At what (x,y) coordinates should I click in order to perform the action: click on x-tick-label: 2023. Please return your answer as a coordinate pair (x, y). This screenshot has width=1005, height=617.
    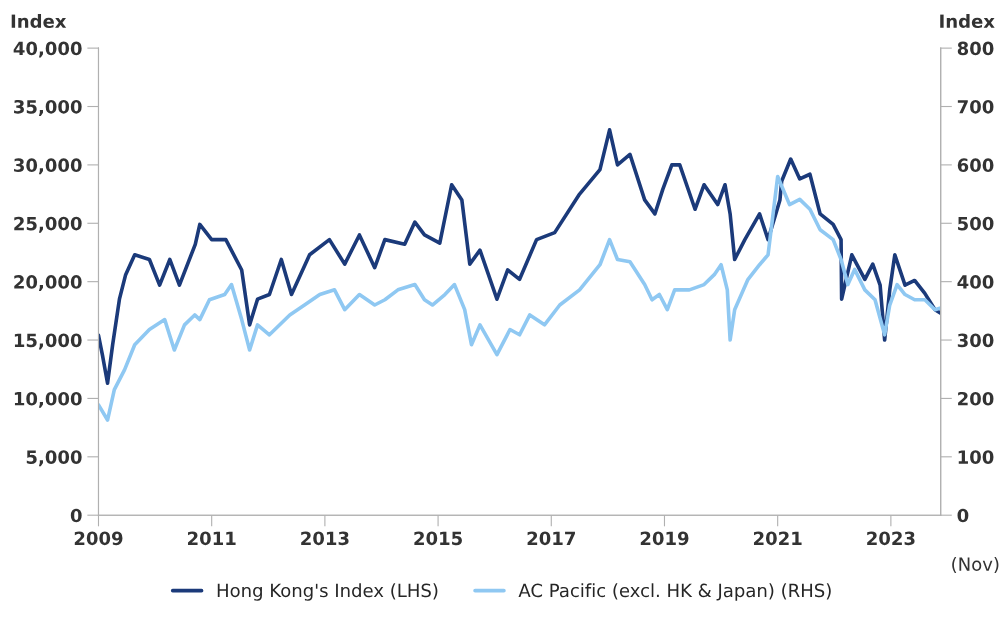
    Looking at the image, I should click on (891, 538).